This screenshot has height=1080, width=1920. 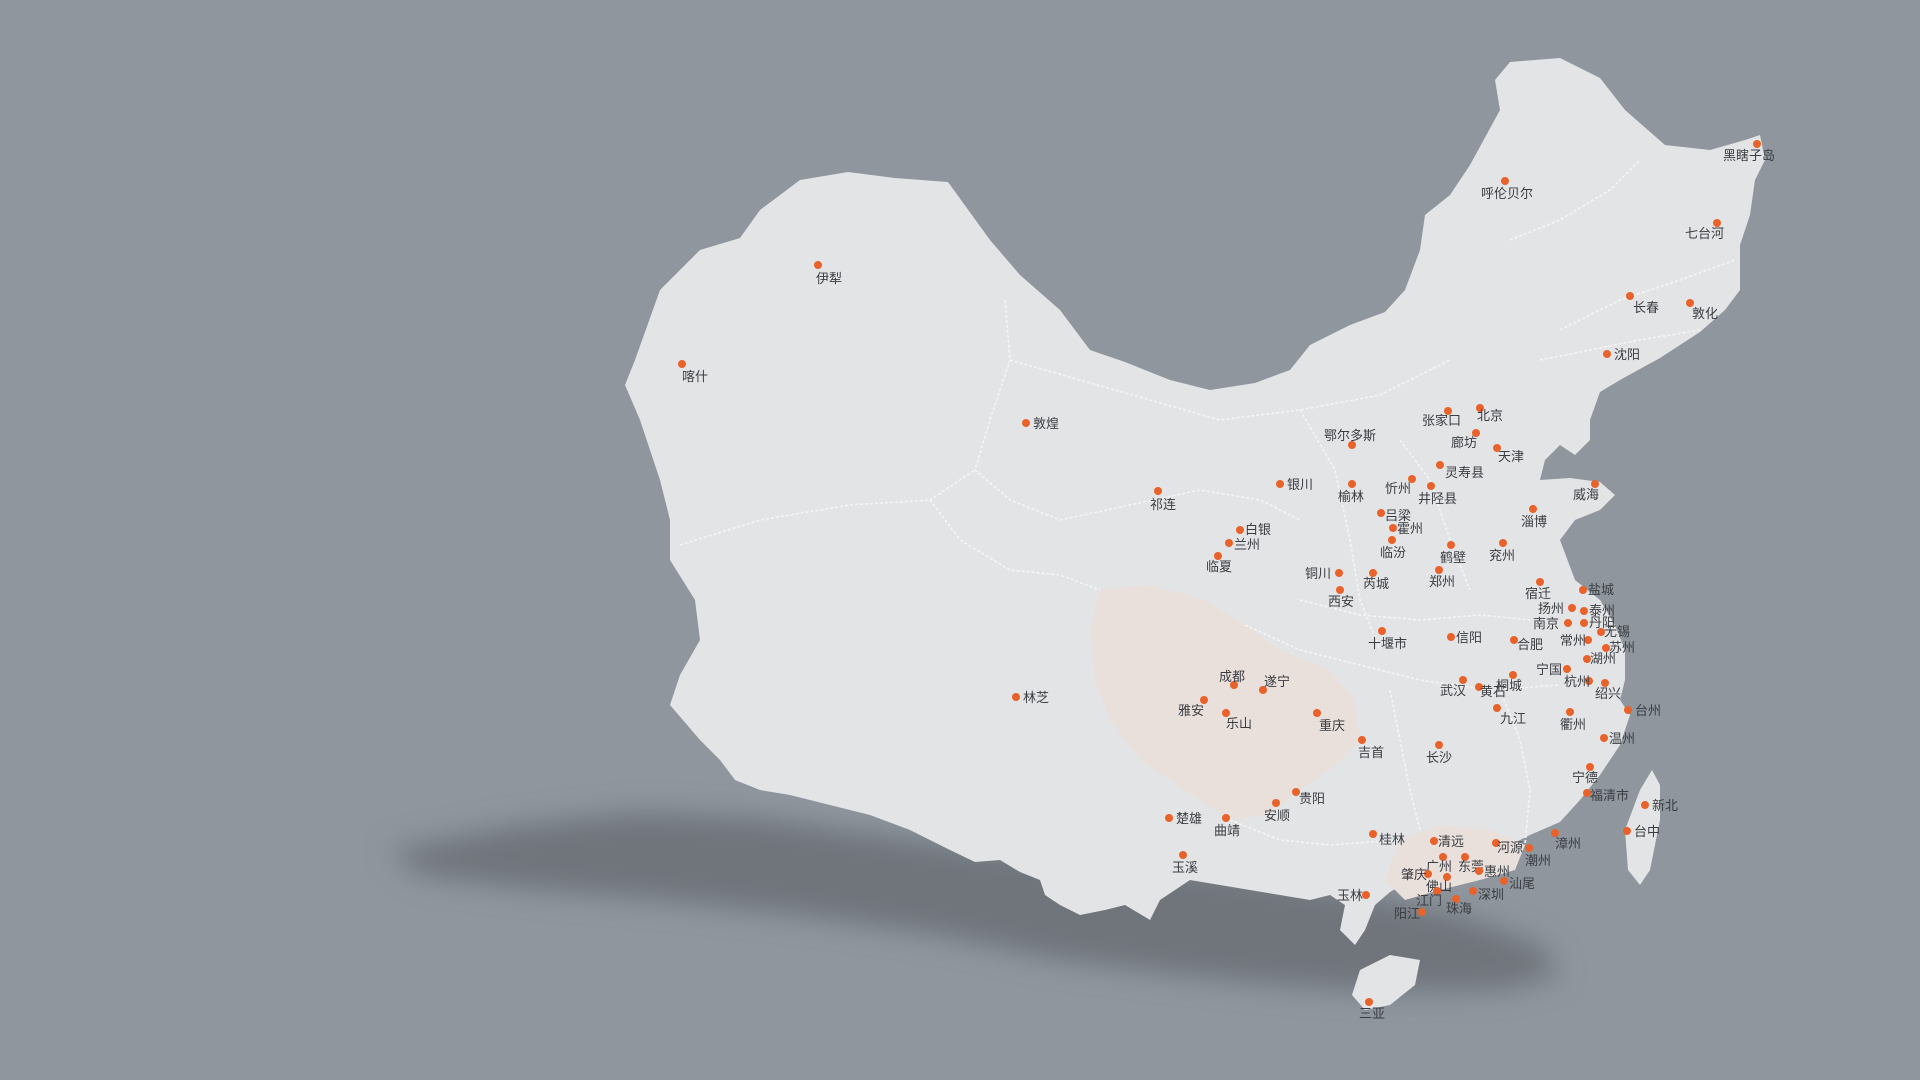 What do you see at coordinates (1351, 492) in the screenshot?
I see `city-marker: 榆林` at bounding box center [1351, 492].